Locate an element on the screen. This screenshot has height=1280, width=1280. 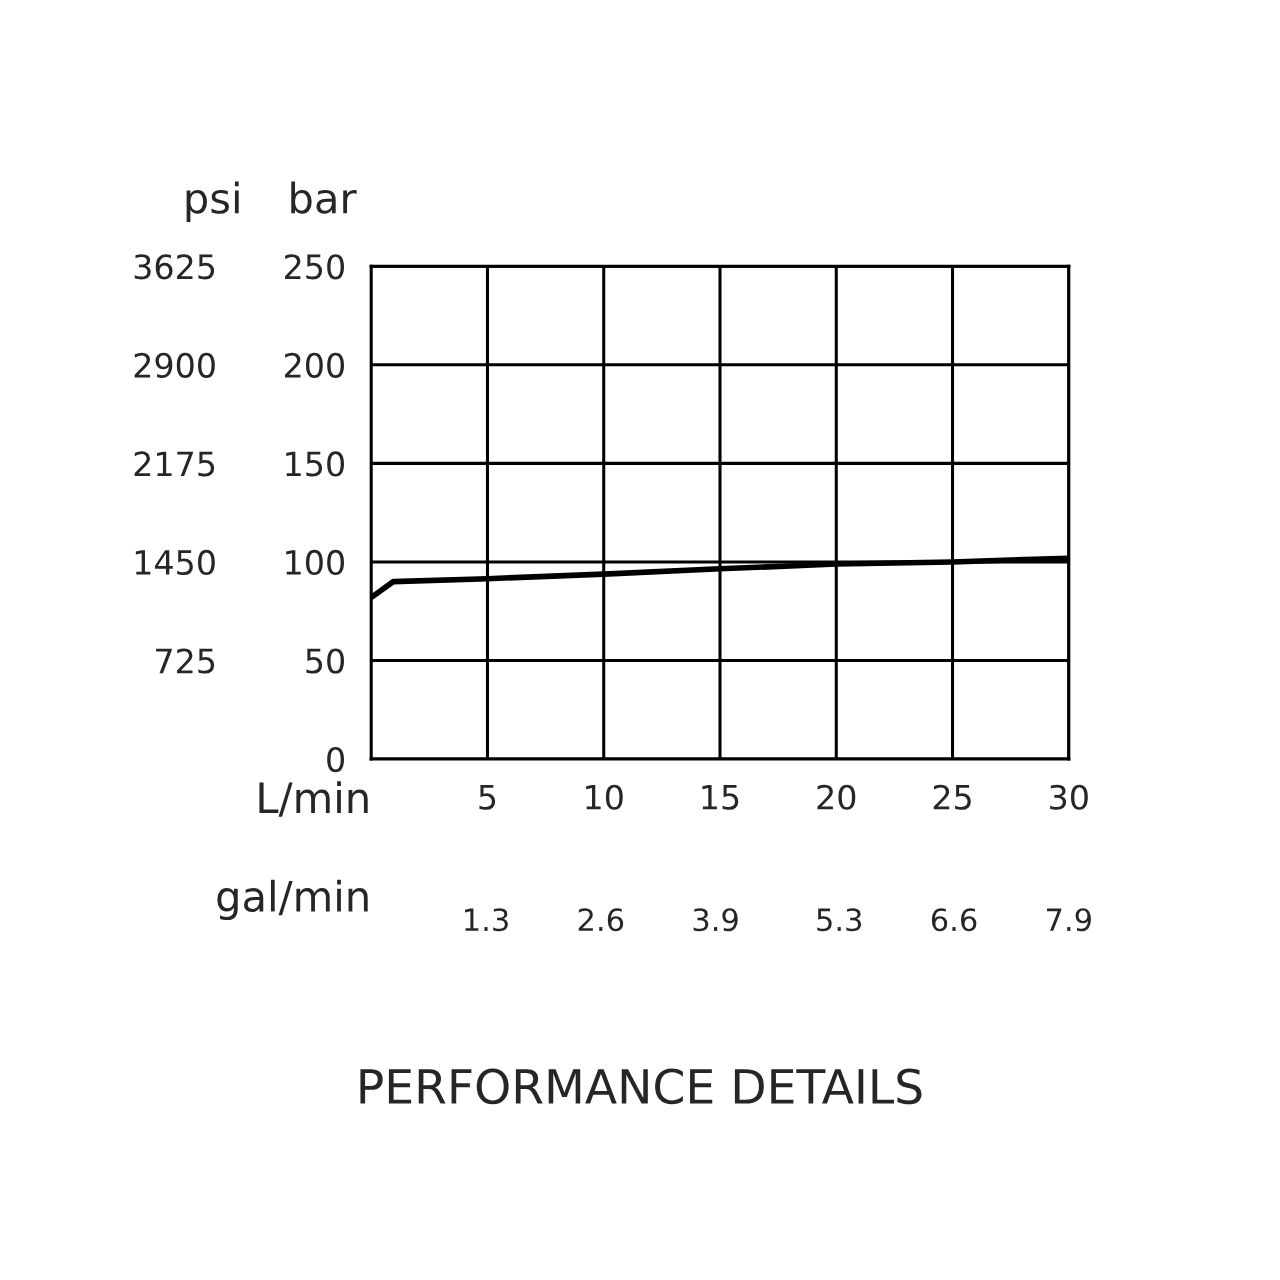
x2-axis-title: gal/min is located at coordinates (292, 900).